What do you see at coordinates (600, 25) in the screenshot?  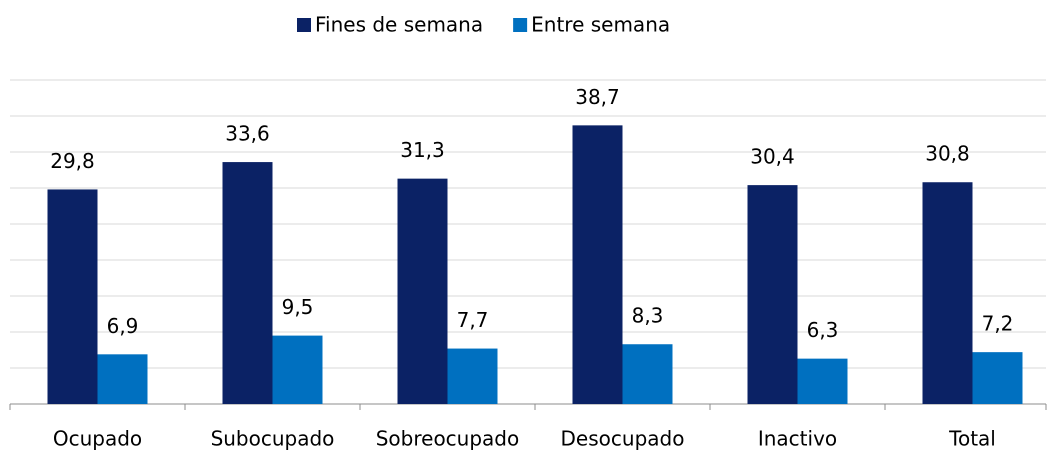 I see `legend-label: Entre semana` at bounding box center [600, 25].